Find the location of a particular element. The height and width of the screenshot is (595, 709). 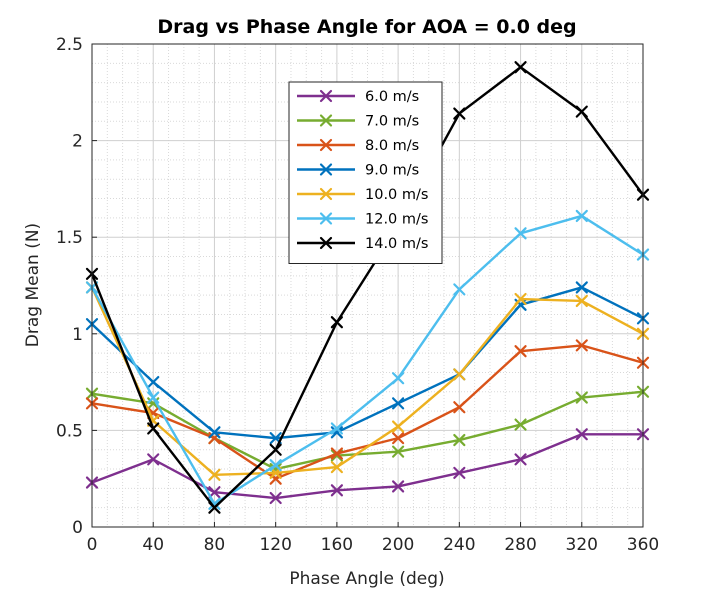

x-tick-label: 360 is located at coordinates (643, 545).